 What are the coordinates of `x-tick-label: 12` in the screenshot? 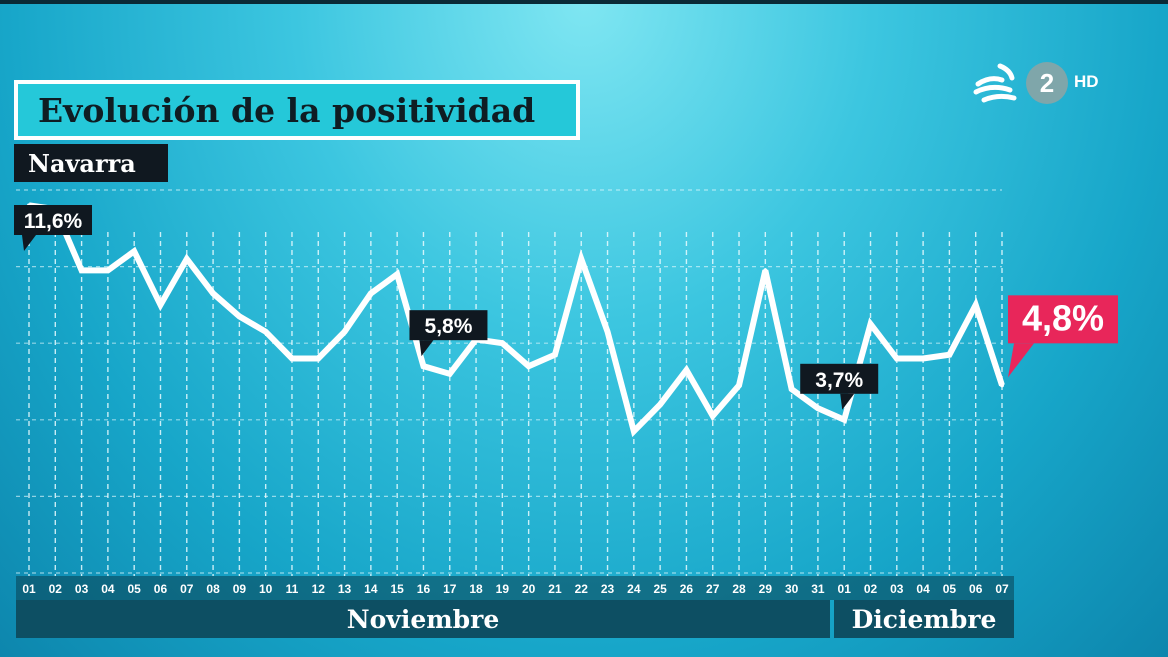 It's located at (319, 589).